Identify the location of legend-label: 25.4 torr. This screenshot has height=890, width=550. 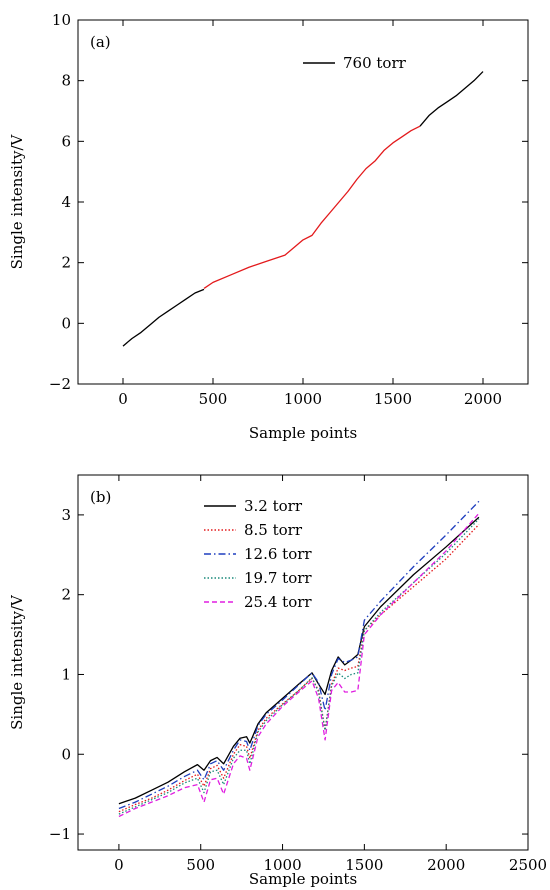
(278, 602).